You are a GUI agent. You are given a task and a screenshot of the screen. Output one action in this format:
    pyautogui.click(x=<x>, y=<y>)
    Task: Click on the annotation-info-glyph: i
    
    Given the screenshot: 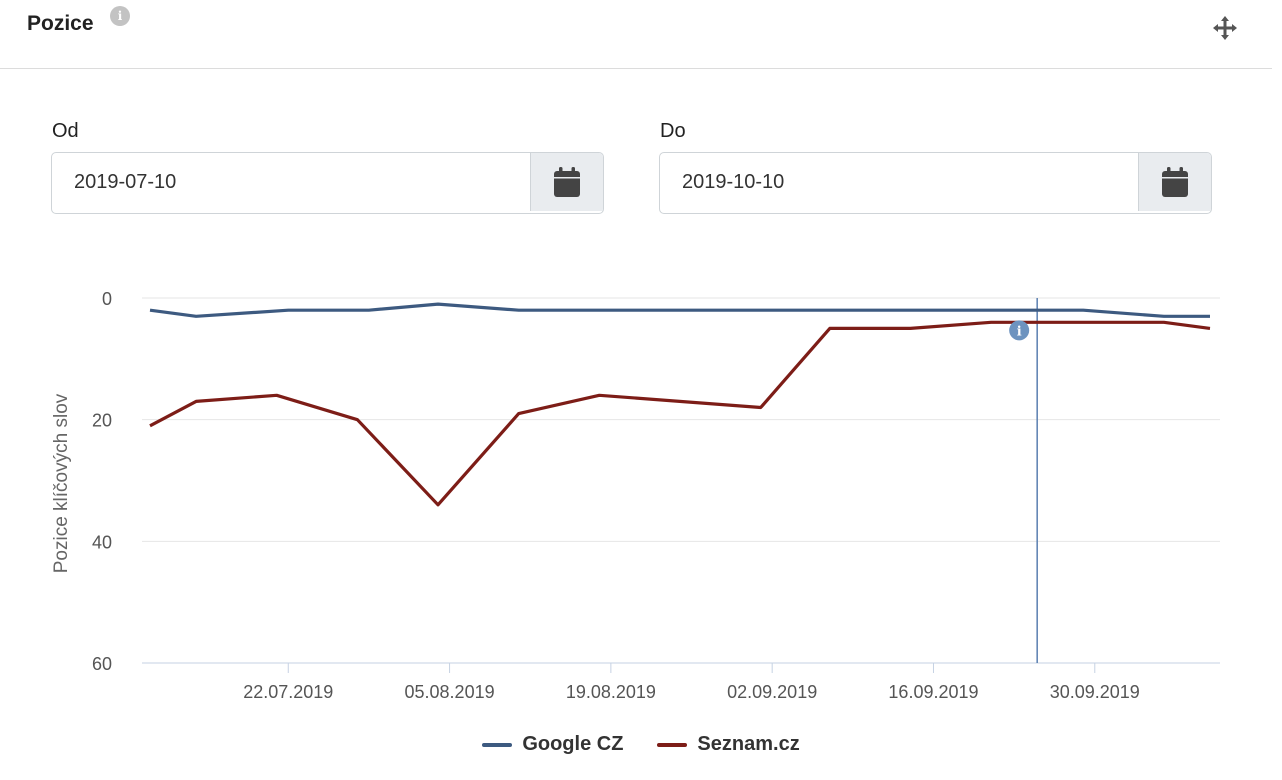 What is the action you would take?
    pyautogui.click(x=1019, y=331)
    